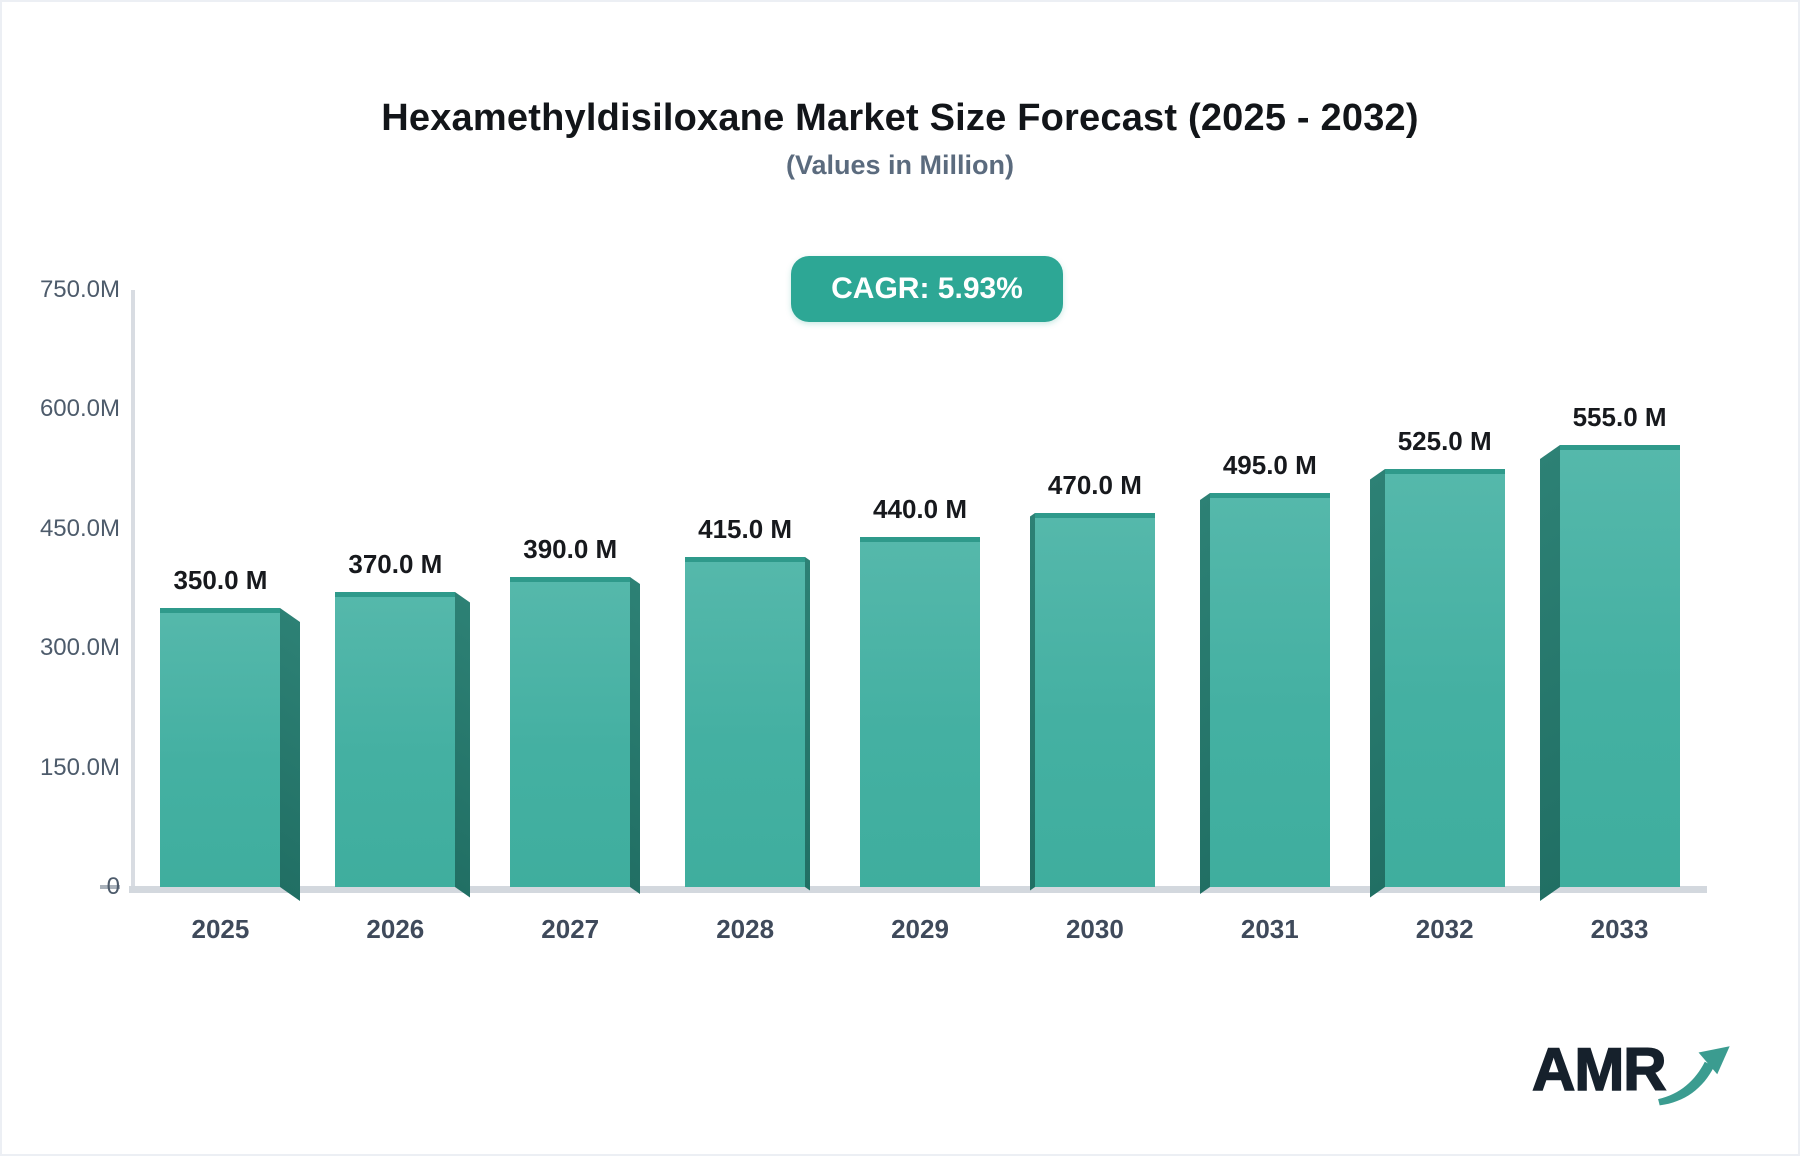  I want to click on x-tick-label: 2025, so click(220, 929).